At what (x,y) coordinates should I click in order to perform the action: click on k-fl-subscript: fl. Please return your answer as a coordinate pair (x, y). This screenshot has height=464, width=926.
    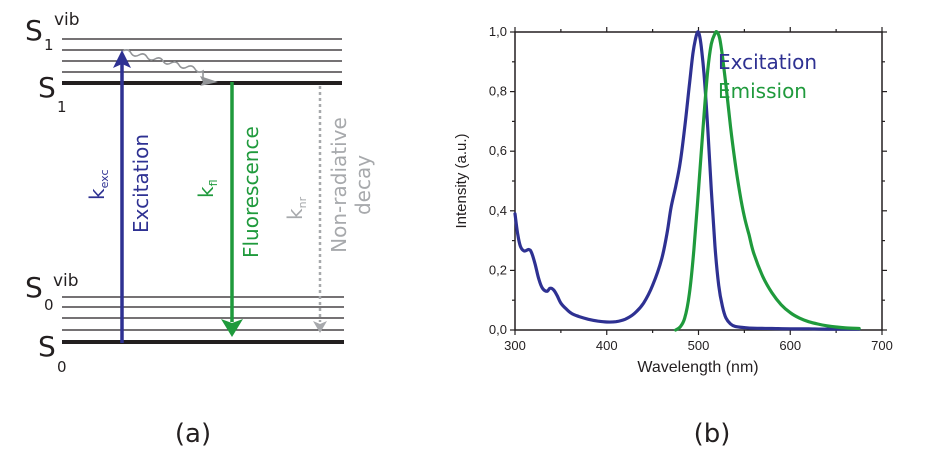
    Looking at the image, I should click on (213, 182).